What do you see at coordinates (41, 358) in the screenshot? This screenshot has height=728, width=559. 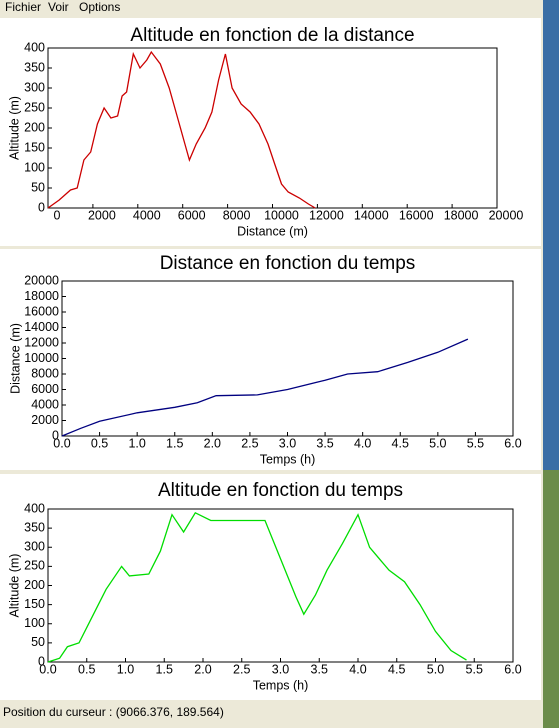 I see `y-tick-label: 10000` at bounding box center [41, 358].